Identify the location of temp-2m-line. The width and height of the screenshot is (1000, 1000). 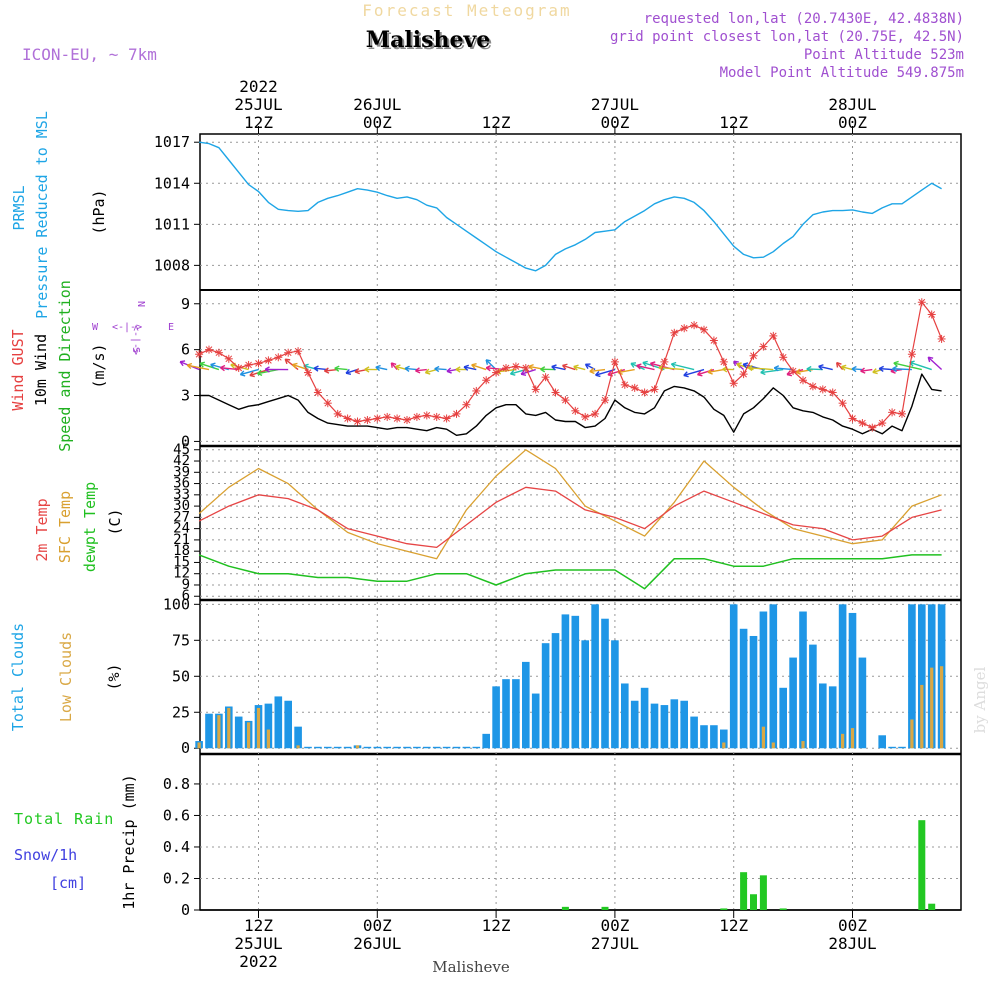
(570, 517).